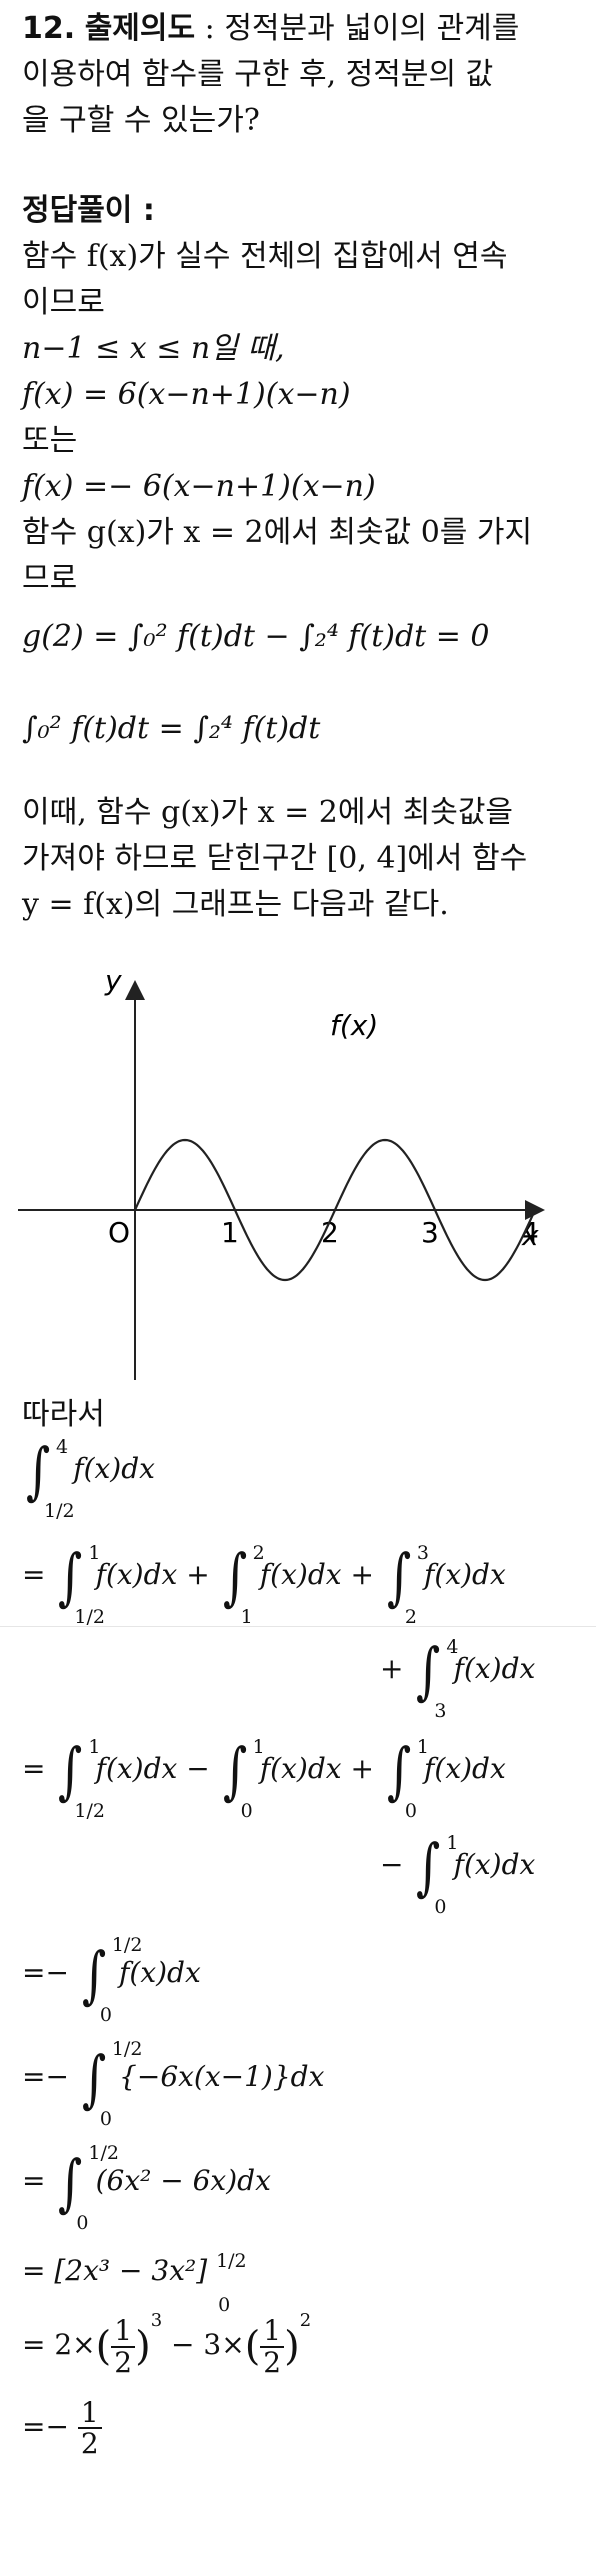 The width and height of the screenshot is (596, 2572). Describe the element at coordinates (50, 578) in the screenshot. I see `solution-p2-line2: 므로` at that location.